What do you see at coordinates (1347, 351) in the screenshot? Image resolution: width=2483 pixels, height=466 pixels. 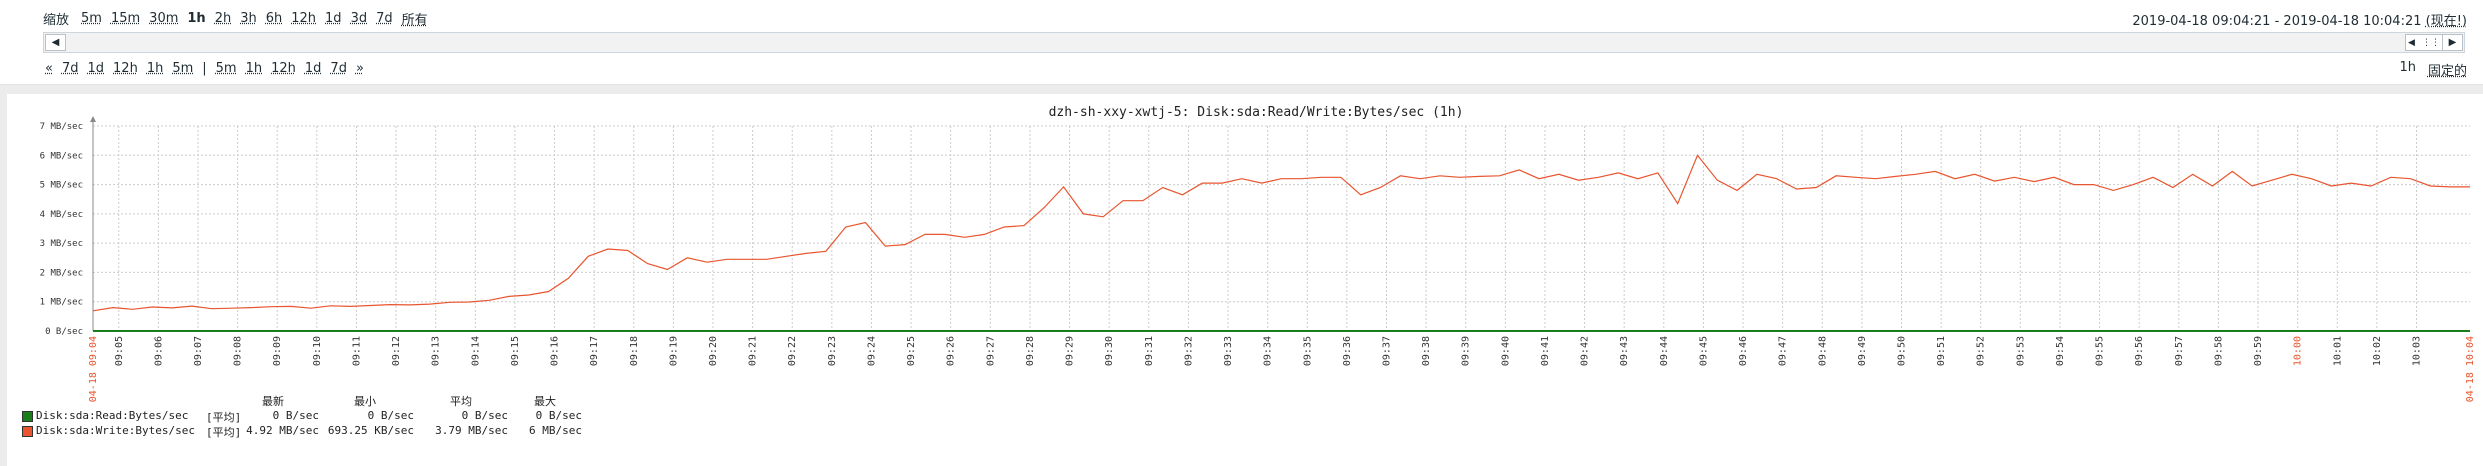 I see `x-tick-label: 09:36` at bounding box center [1347, 351].